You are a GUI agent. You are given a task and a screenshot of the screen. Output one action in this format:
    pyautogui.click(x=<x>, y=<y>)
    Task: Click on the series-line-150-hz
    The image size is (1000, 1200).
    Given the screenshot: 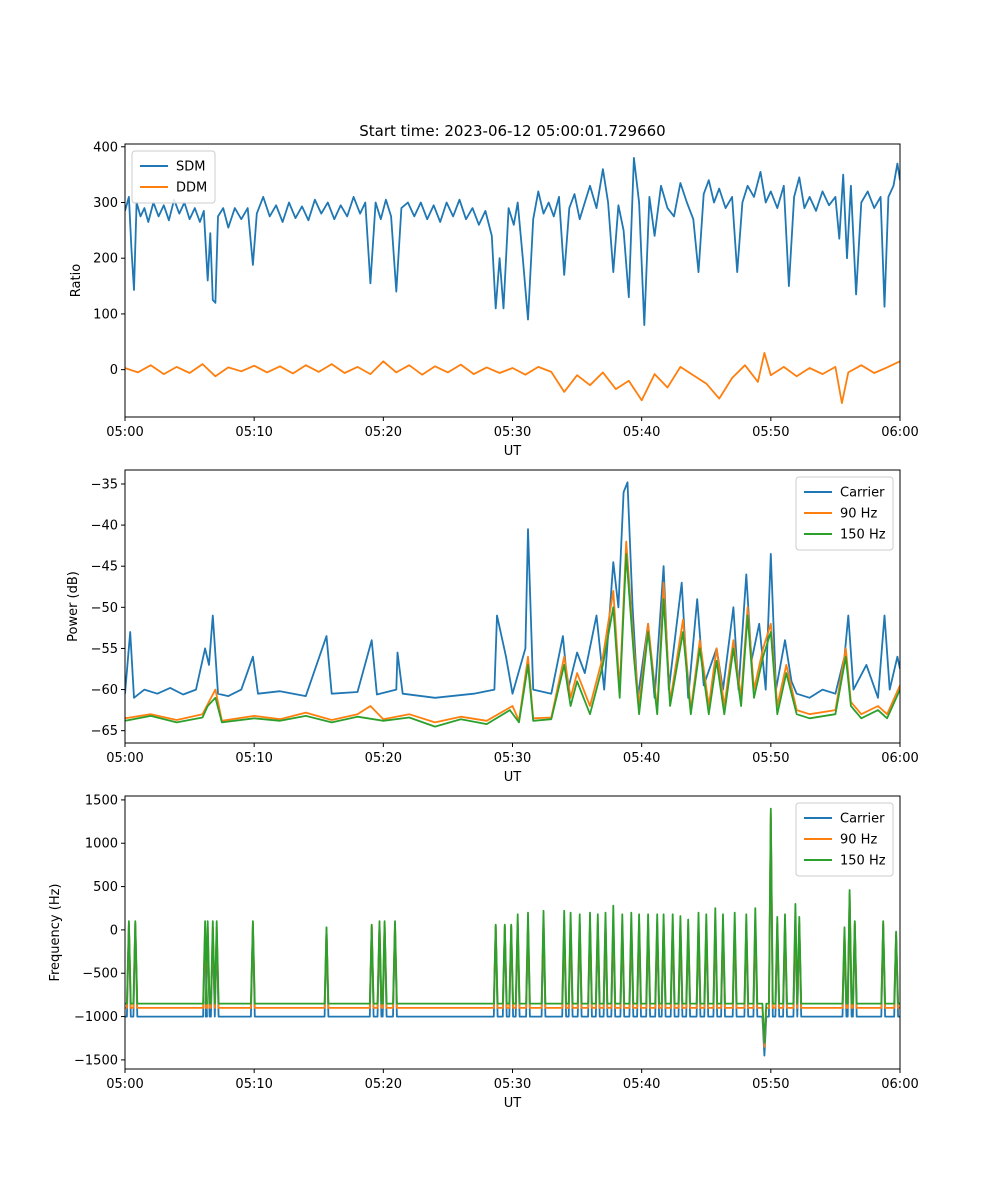 What is the action you would take?
    pyautogui.click(x=512, y=640)
    